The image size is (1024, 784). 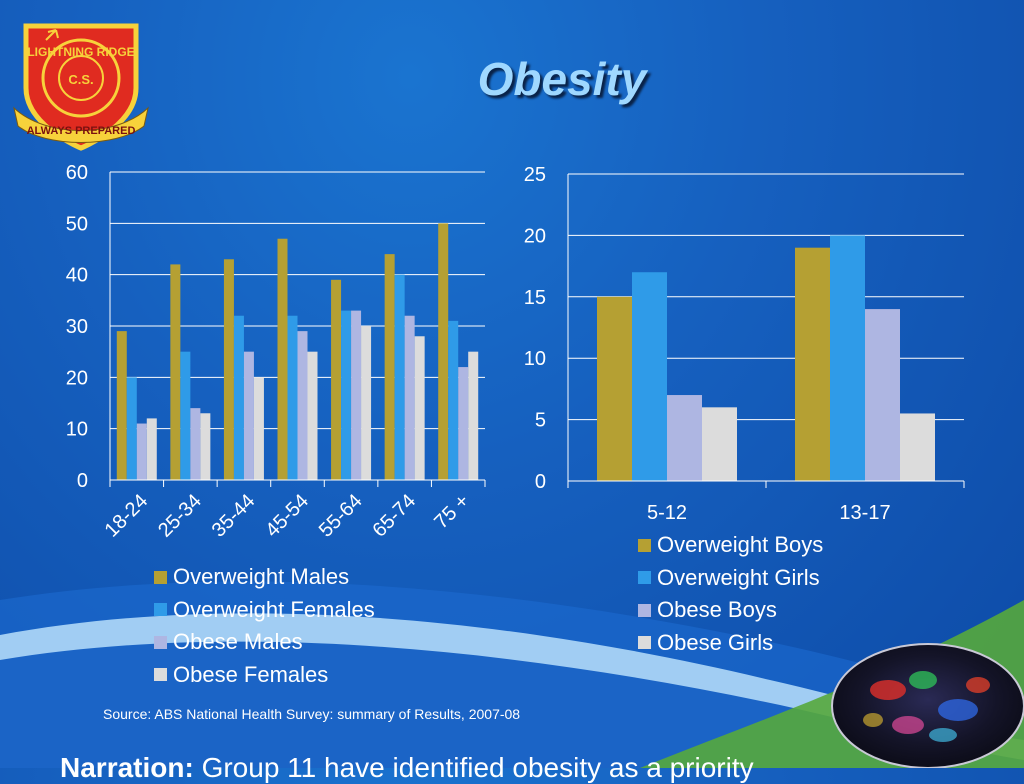 I want to click on logo-center-text: C.S., so click(x=80, y=79).